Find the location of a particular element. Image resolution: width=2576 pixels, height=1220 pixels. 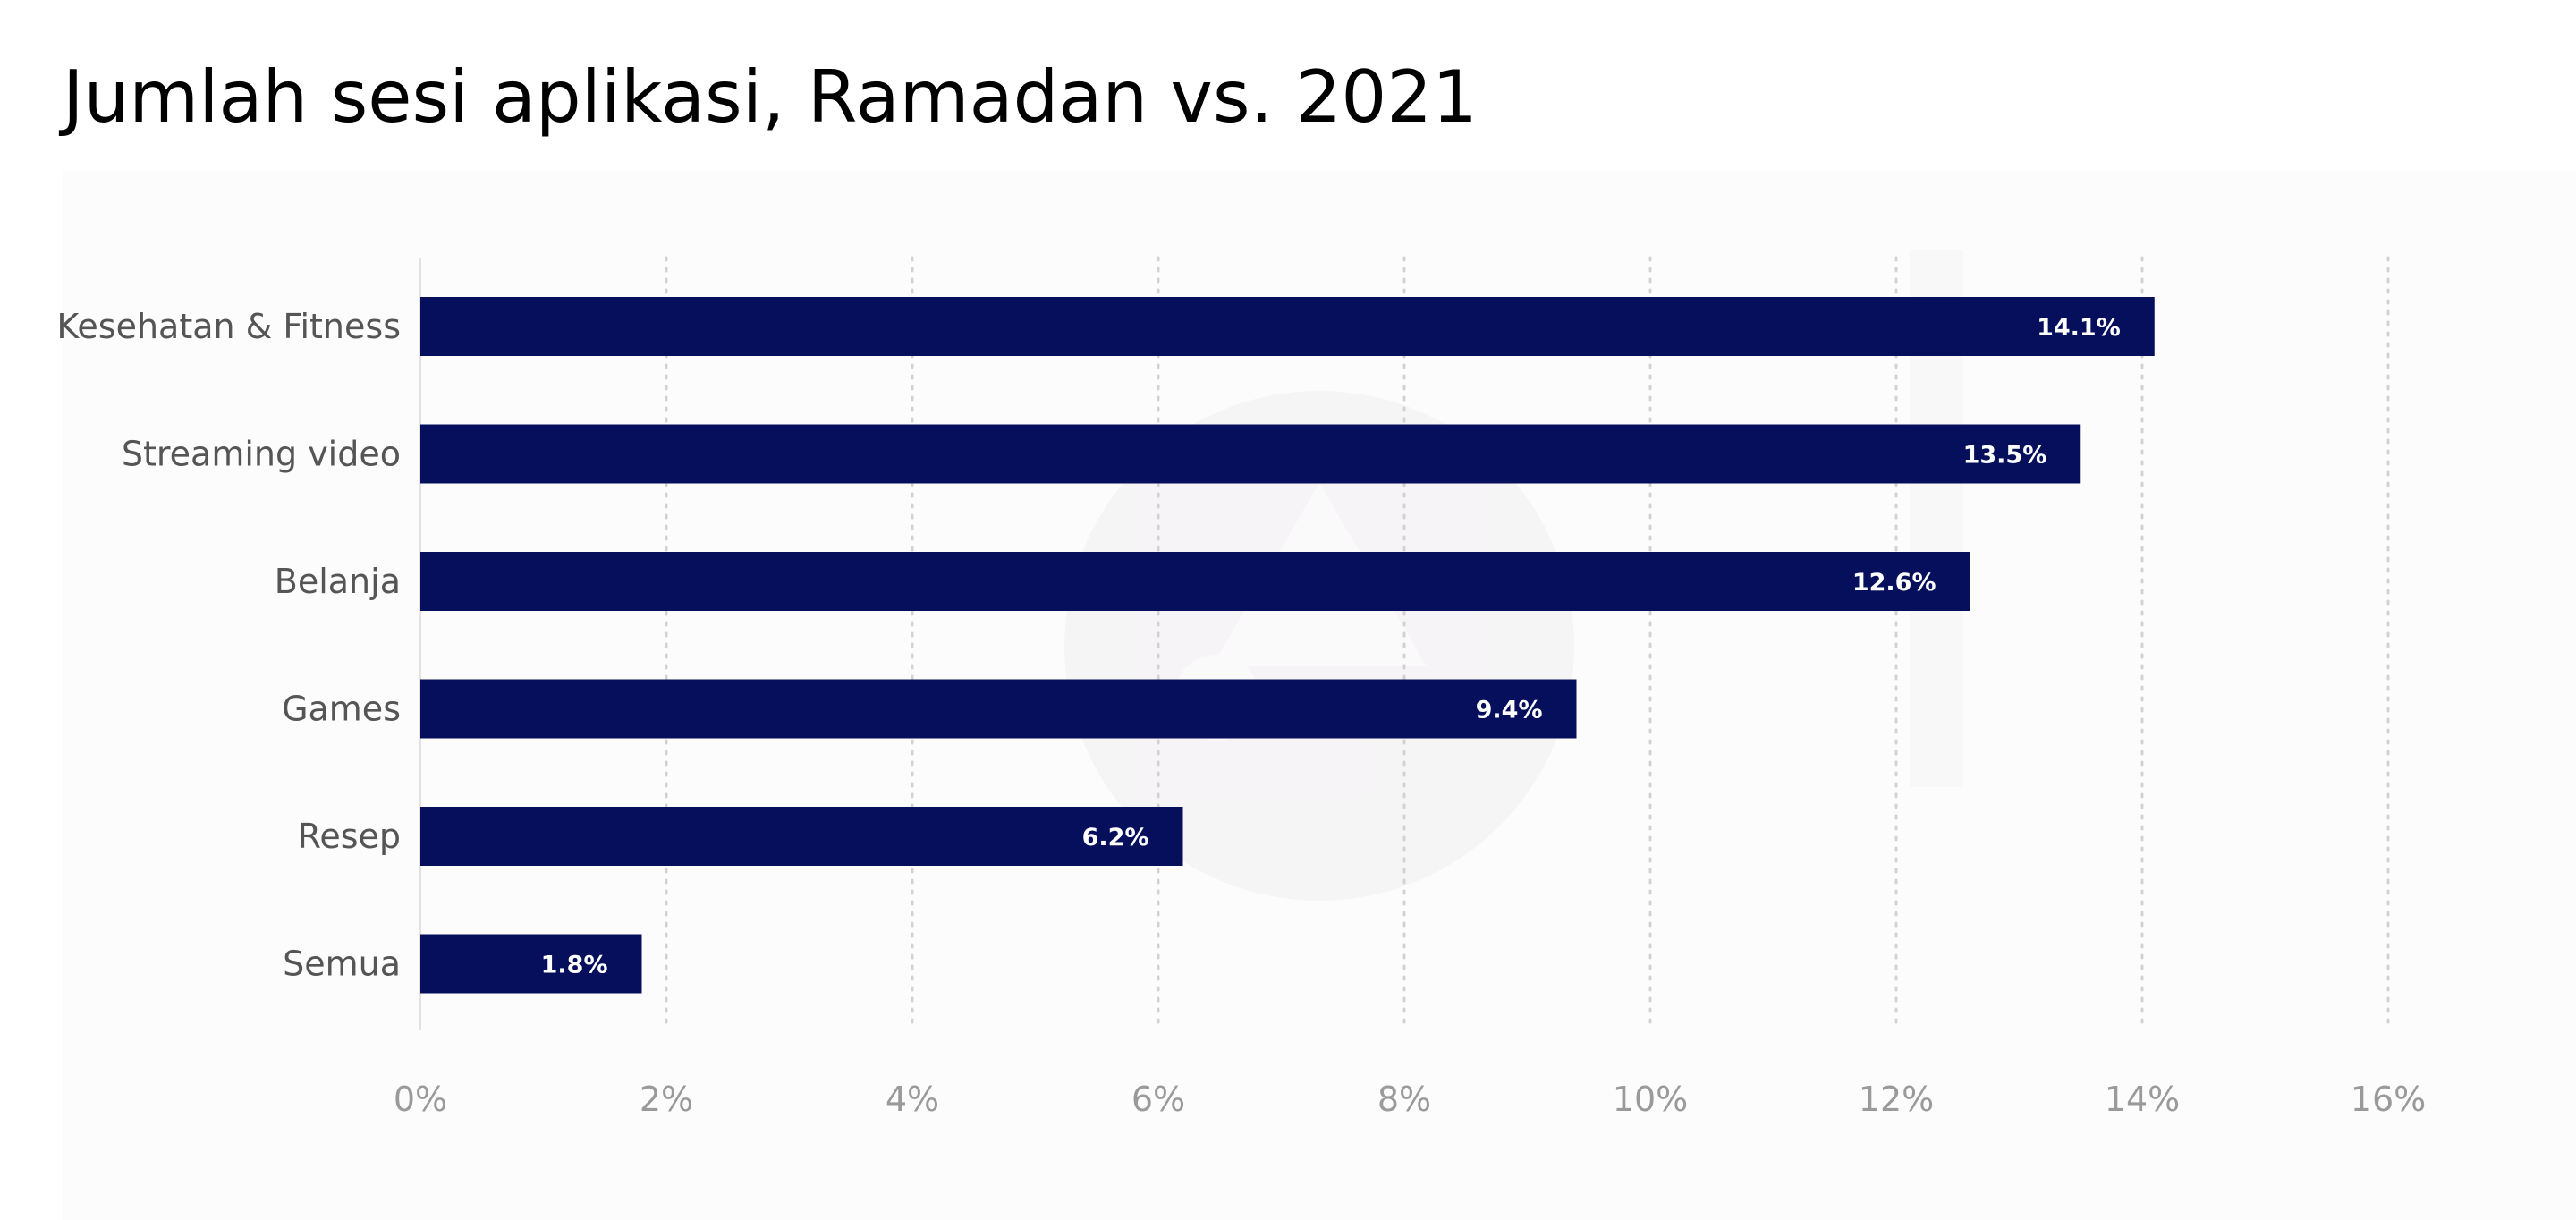

x-tick-label: 14% is located at coordinates (2142, 1100).